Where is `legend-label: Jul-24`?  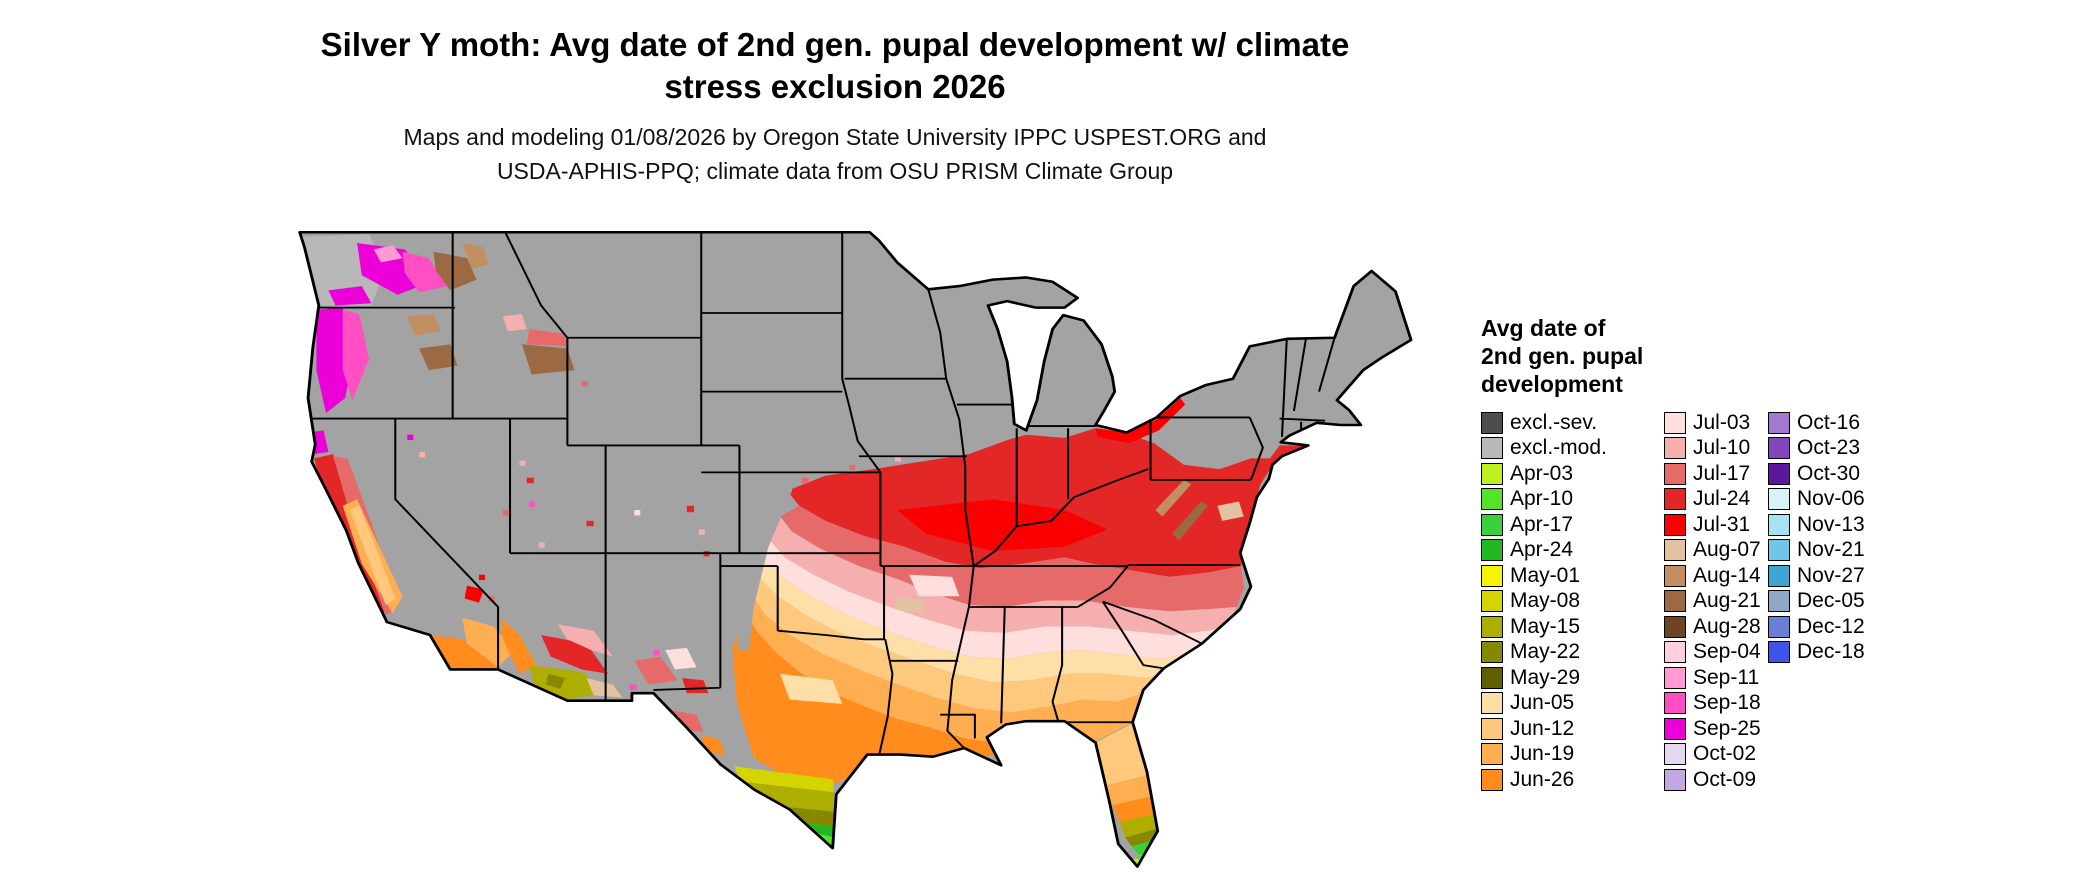 legend-label: Jul-24 is located at coordinates (1722, 499).